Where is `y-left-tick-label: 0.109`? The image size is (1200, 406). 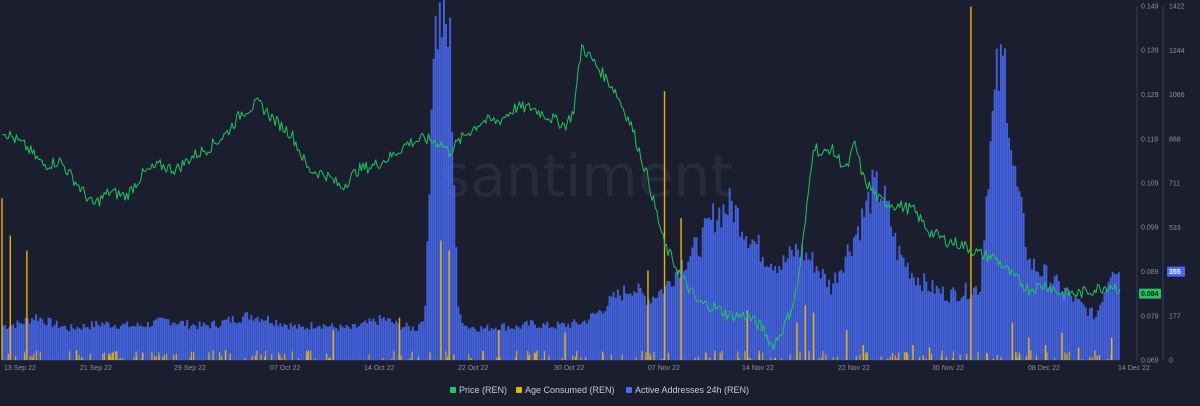
y-left-tick-label: 0.109 is located at coordinates (1150, 184).